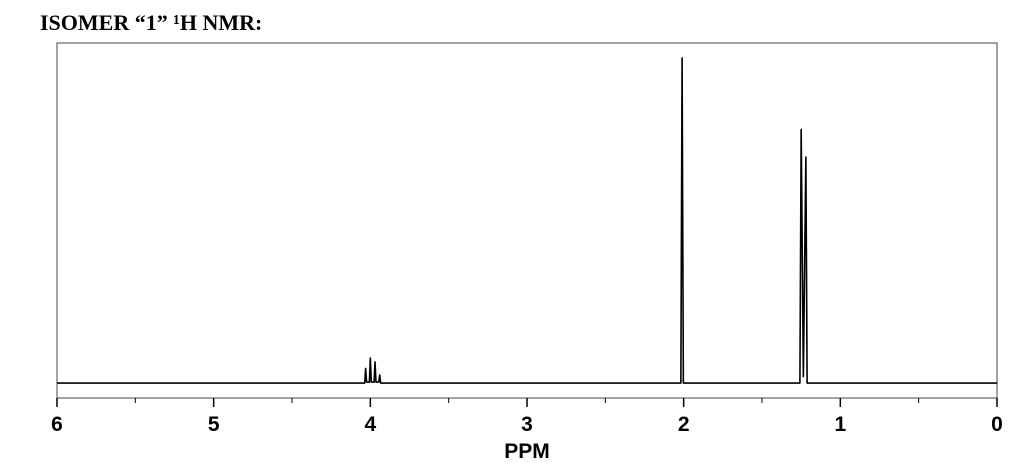 The height and width of the screenshot is (469, 1024). I want to click on chart-title: ISOMER “1” ¹H NMR:, so click(151, 22).